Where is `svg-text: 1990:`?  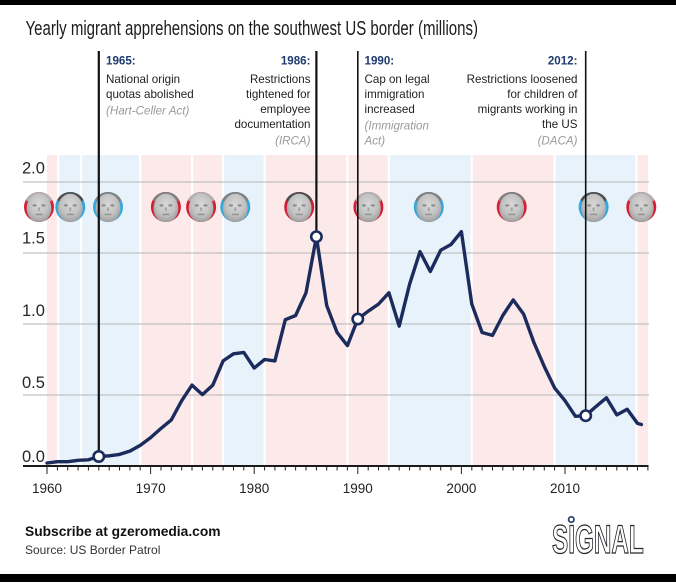
svg-text: 1990: is located at coordinates (380, 61).